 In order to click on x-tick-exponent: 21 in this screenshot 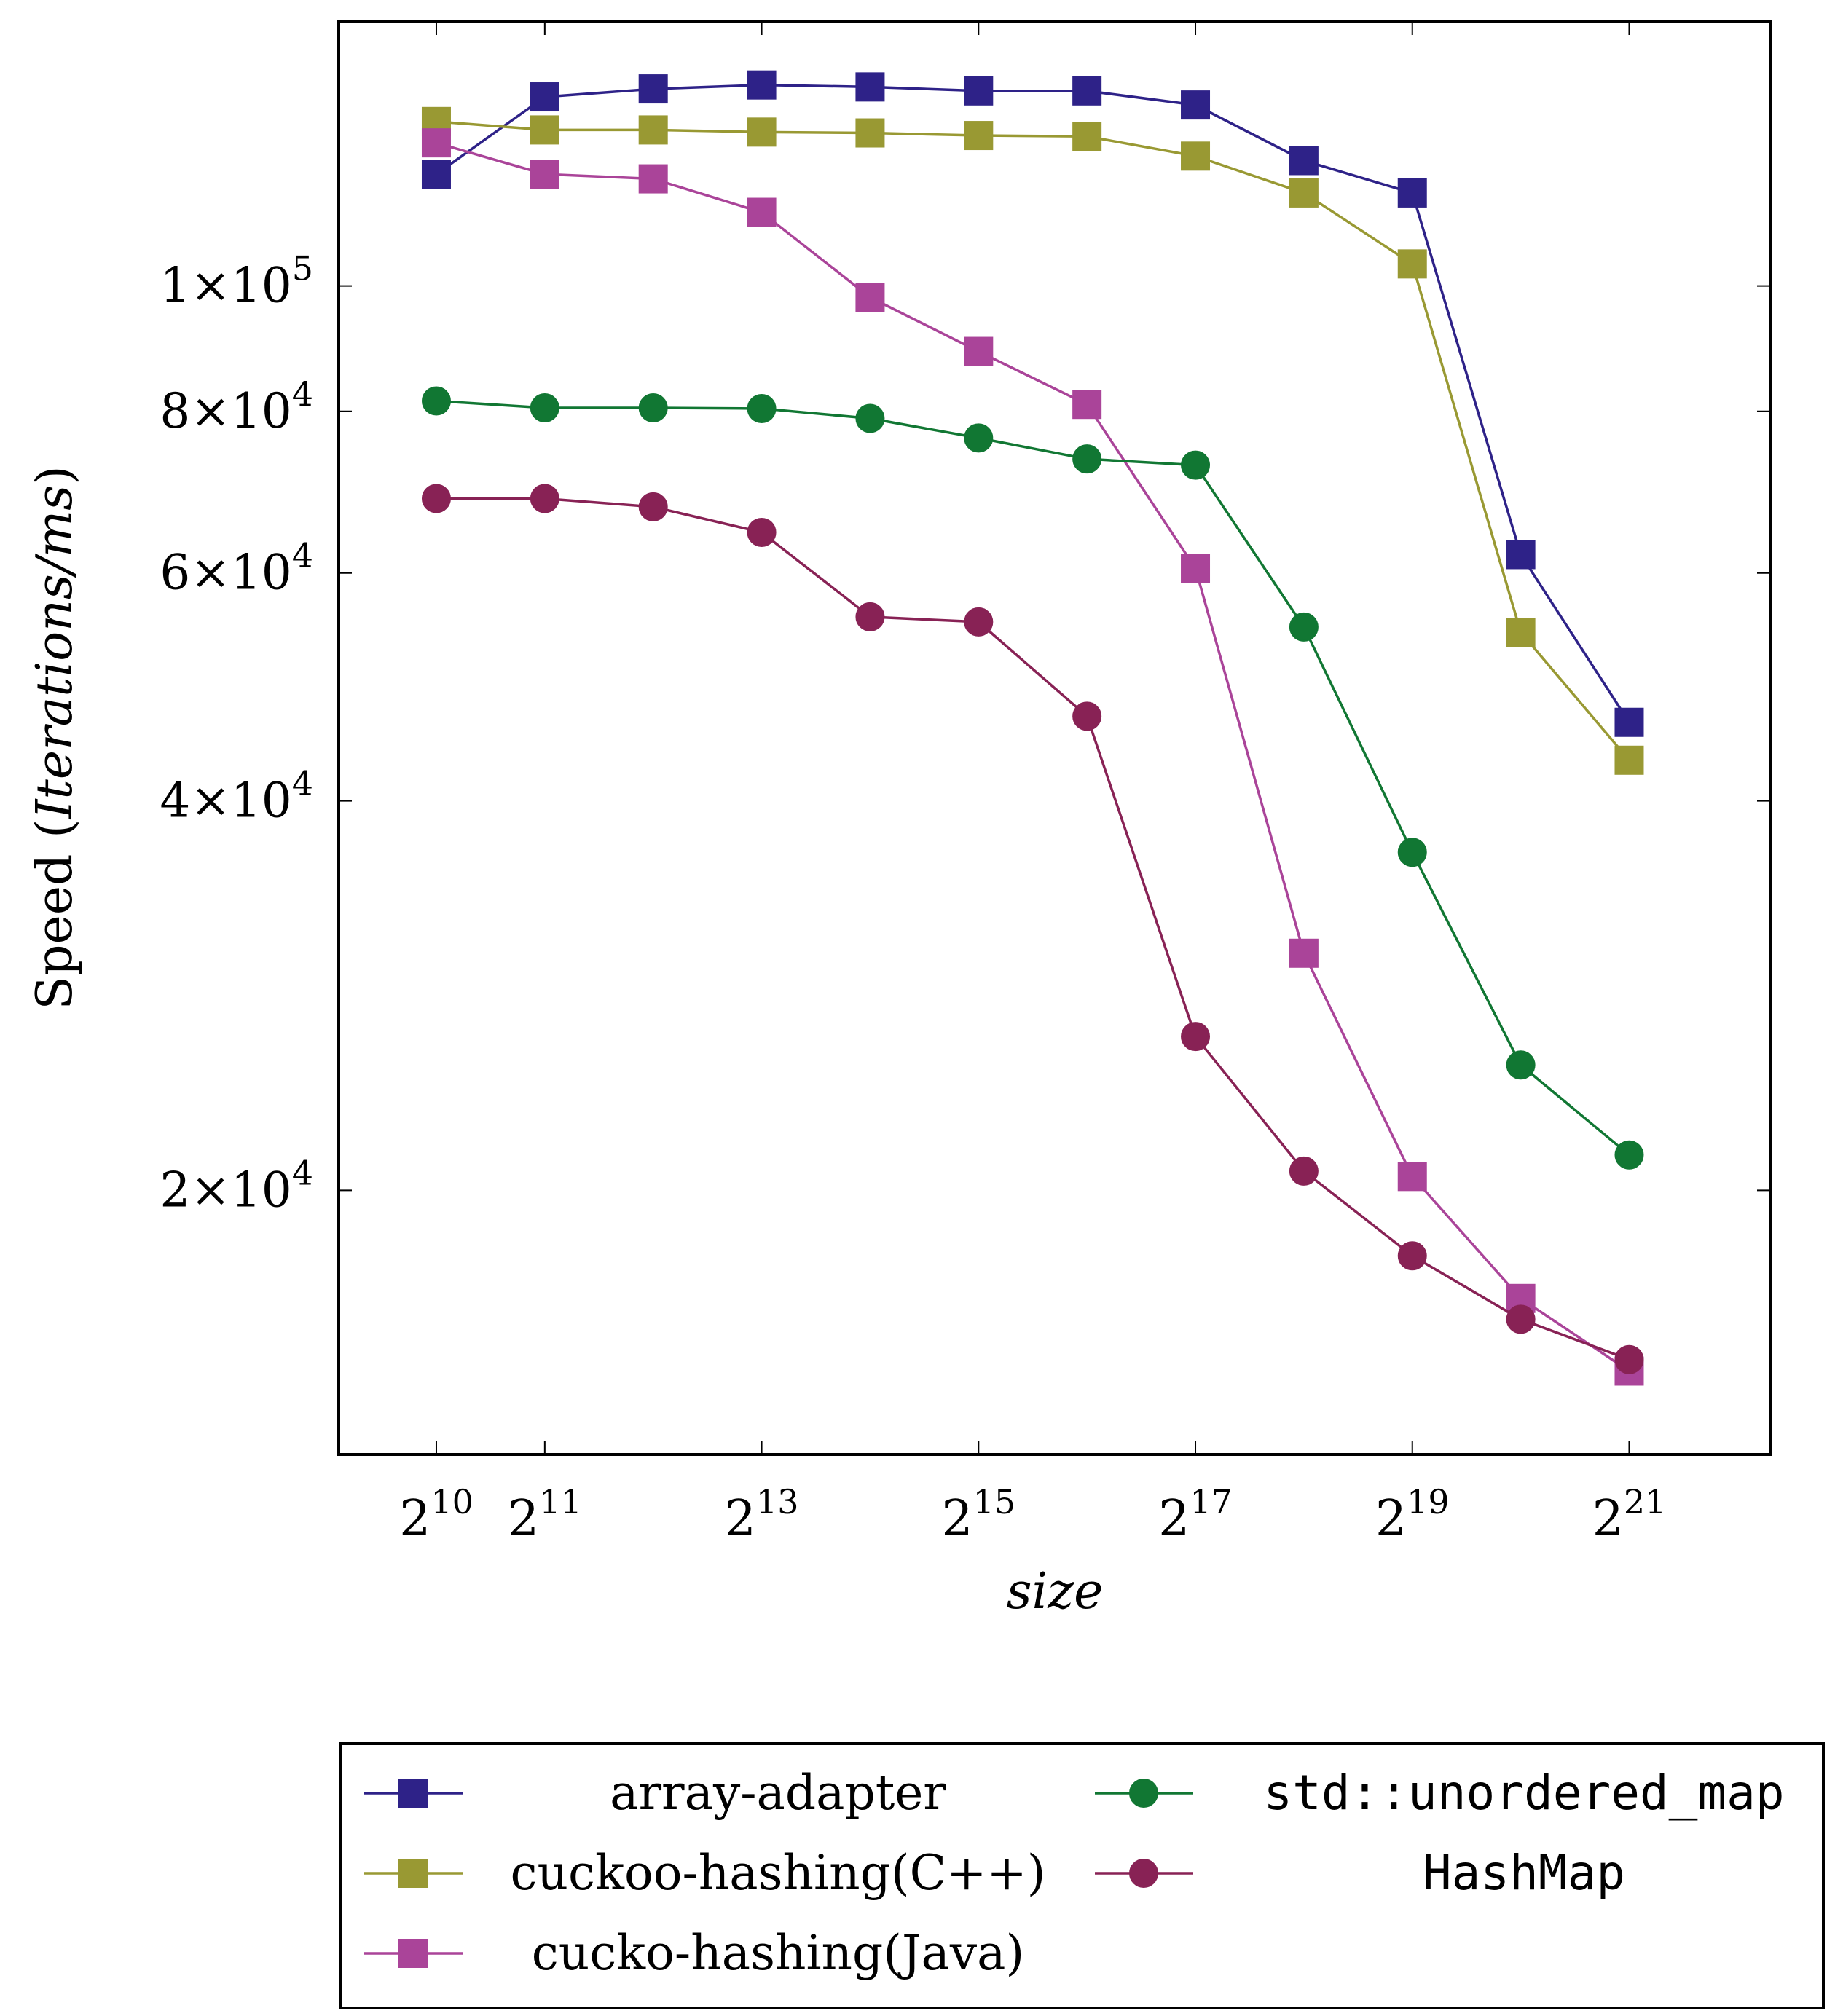, I will do `click(1645, 1501)`.